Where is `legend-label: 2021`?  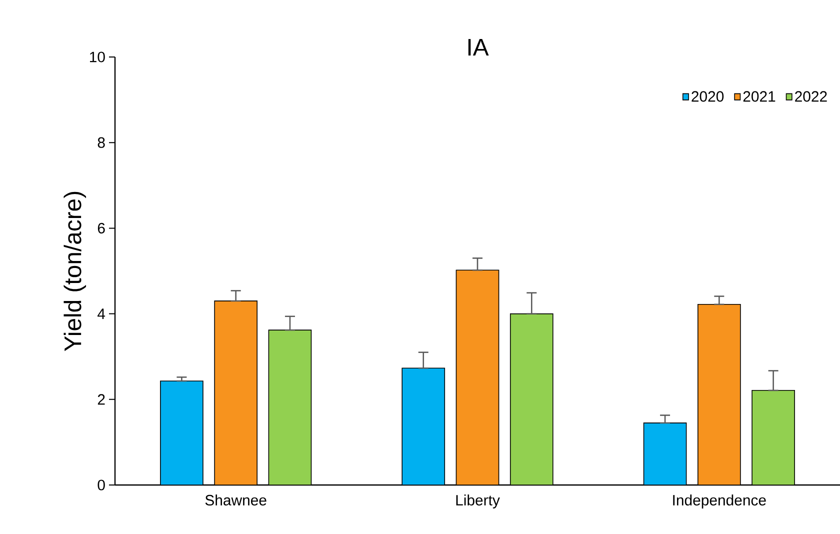 legend-label: 2021 is located at coordinates (759, 96).